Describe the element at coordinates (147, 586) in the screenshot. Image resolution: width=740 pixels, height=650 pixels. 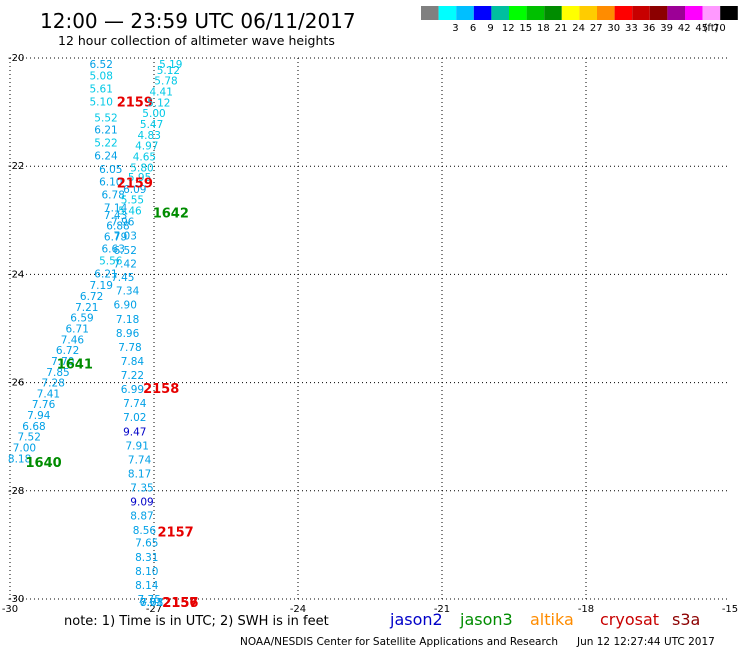
I see `wave-height-value: 8.14` at that location.